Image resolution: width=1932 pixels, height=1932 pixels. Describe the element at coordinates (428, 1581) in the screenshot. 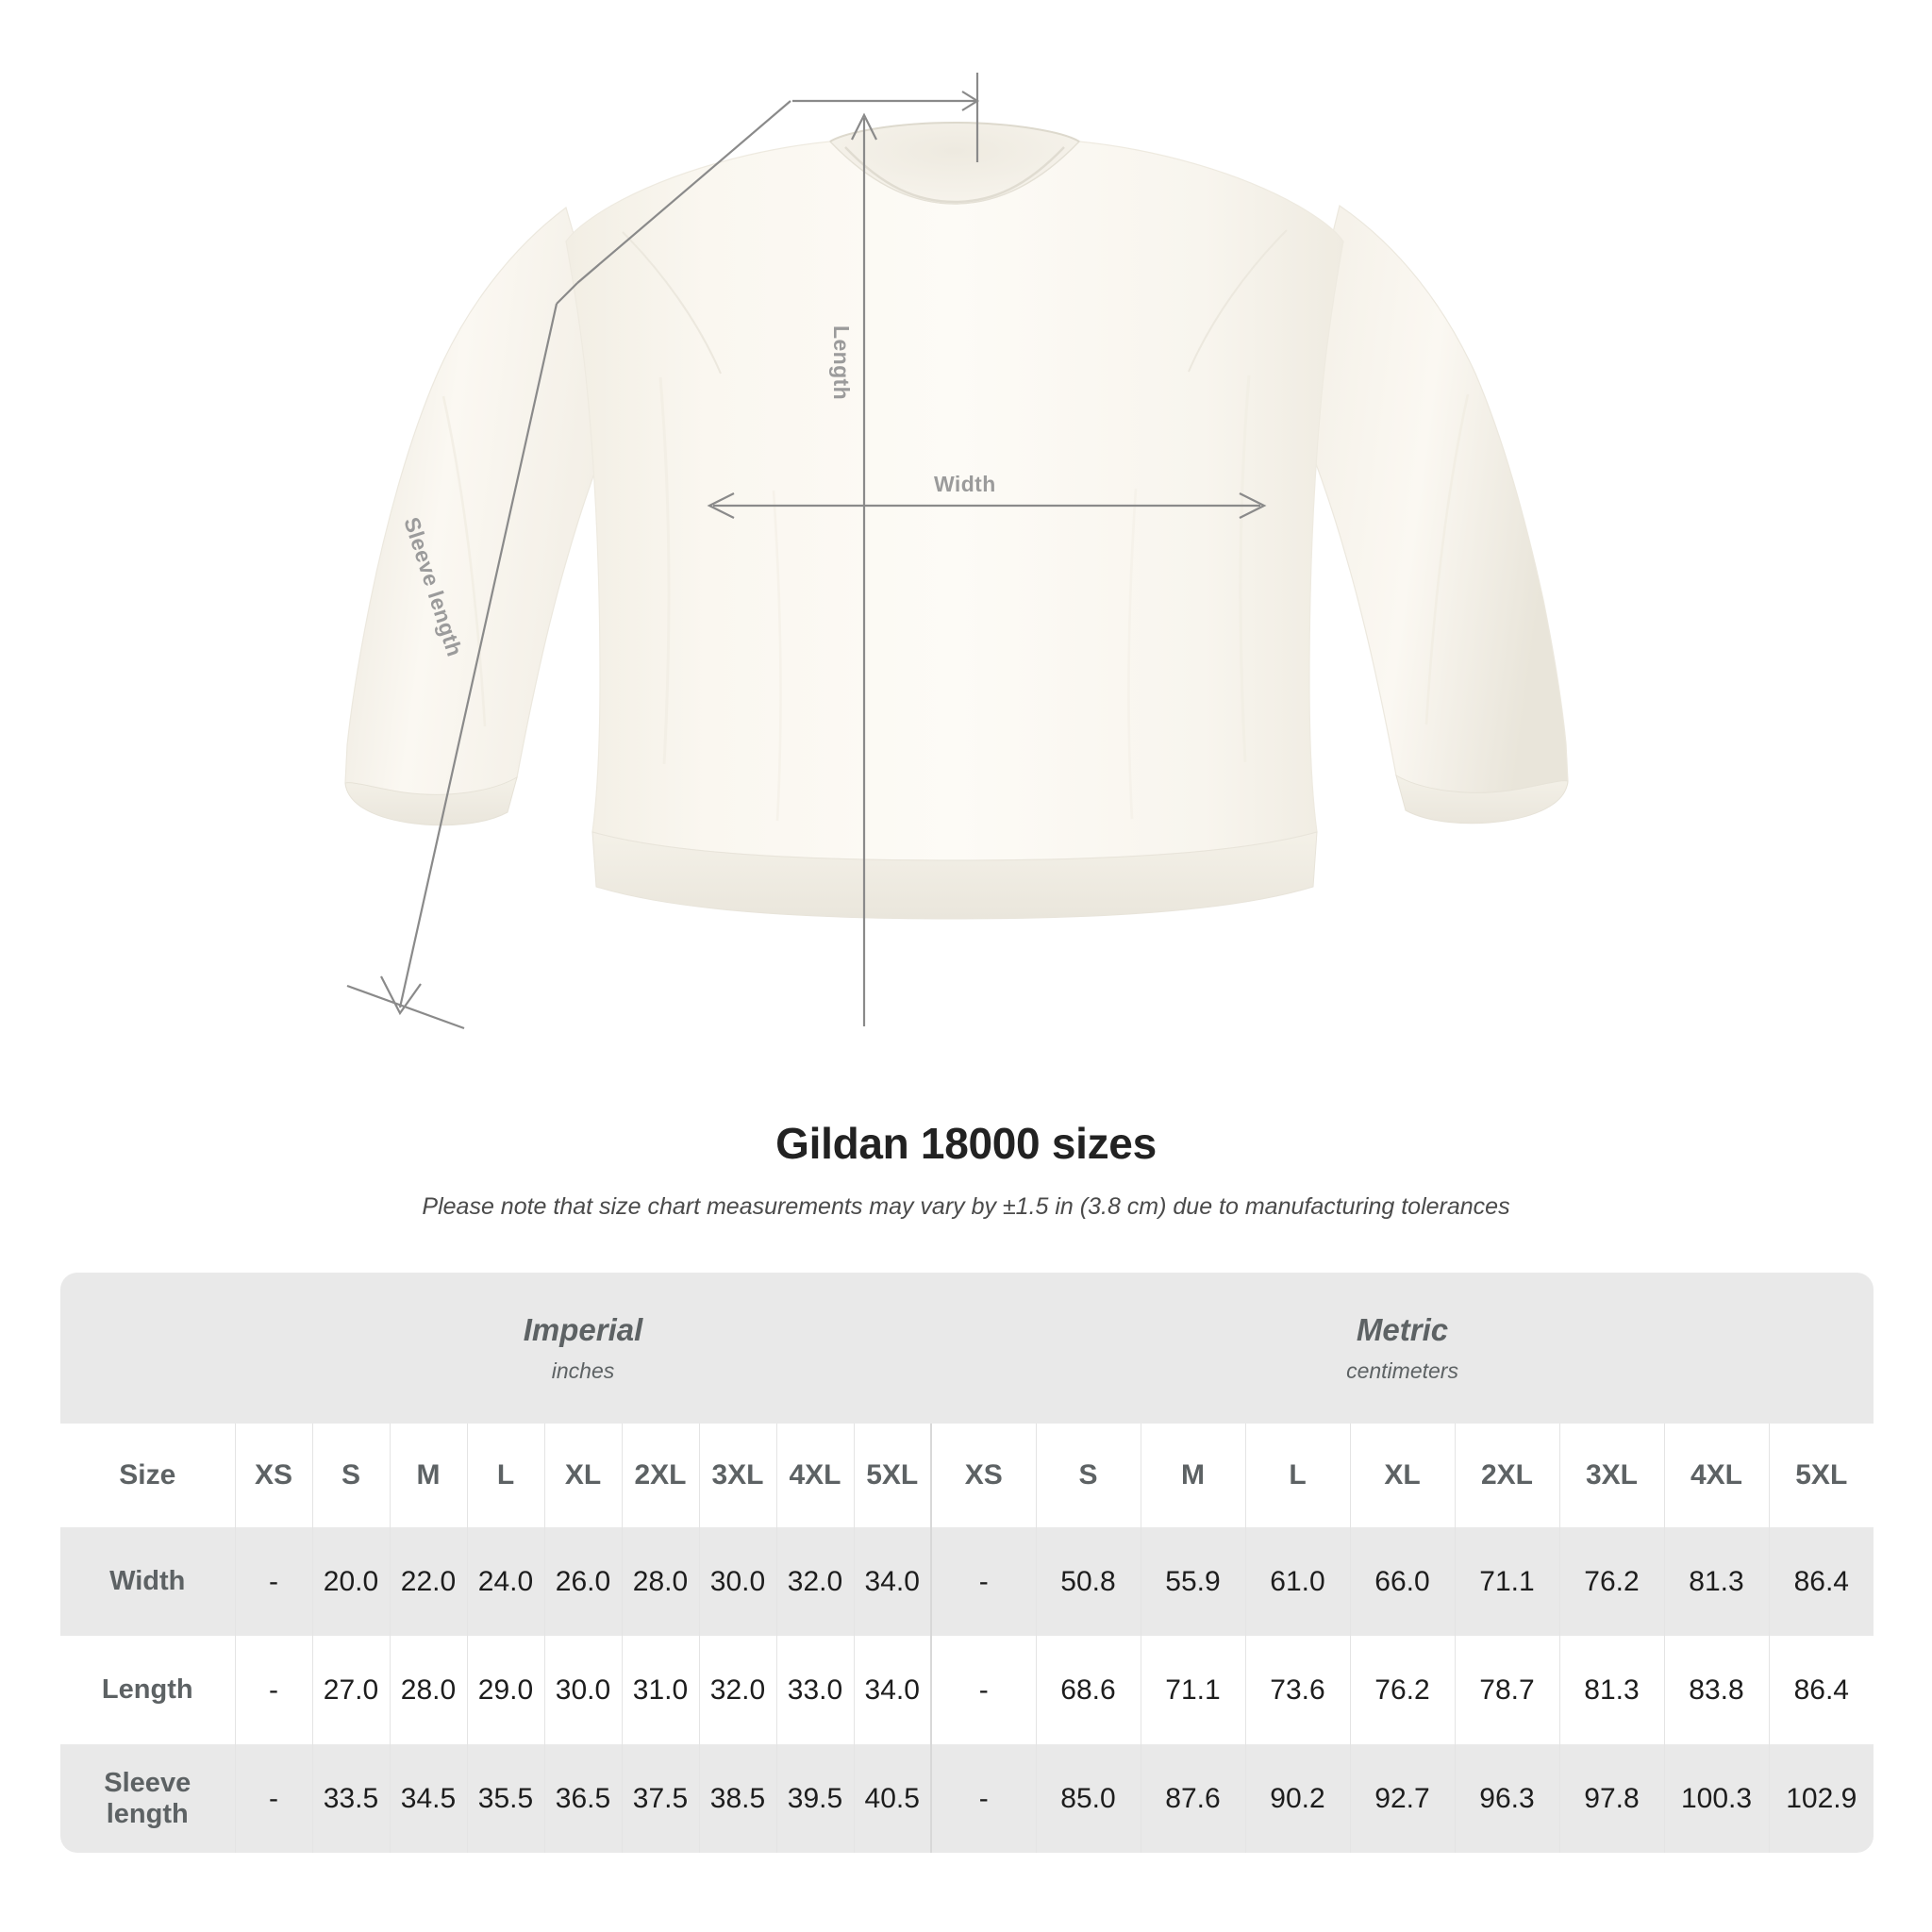

I see `cell-width-imperial-m: 22.0` at that location.